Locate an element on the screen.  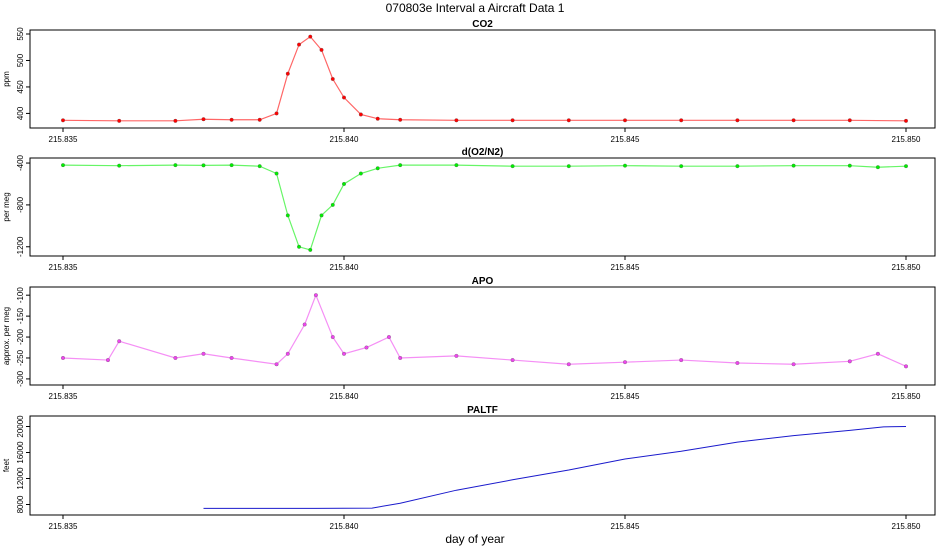
panel-title: APO is located at coordinates (483, 281).